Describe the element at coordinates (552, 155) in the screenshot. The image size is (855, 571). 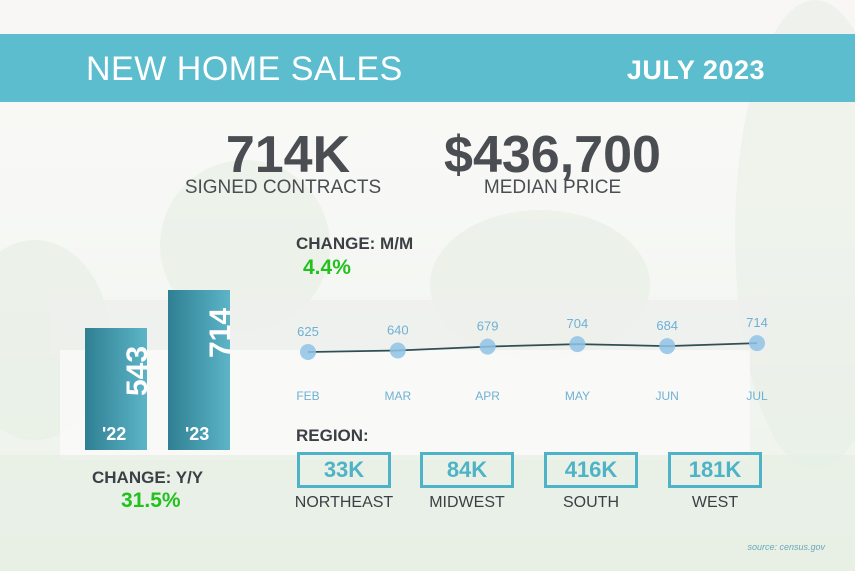
I see `price-value: $436,700` at that location.